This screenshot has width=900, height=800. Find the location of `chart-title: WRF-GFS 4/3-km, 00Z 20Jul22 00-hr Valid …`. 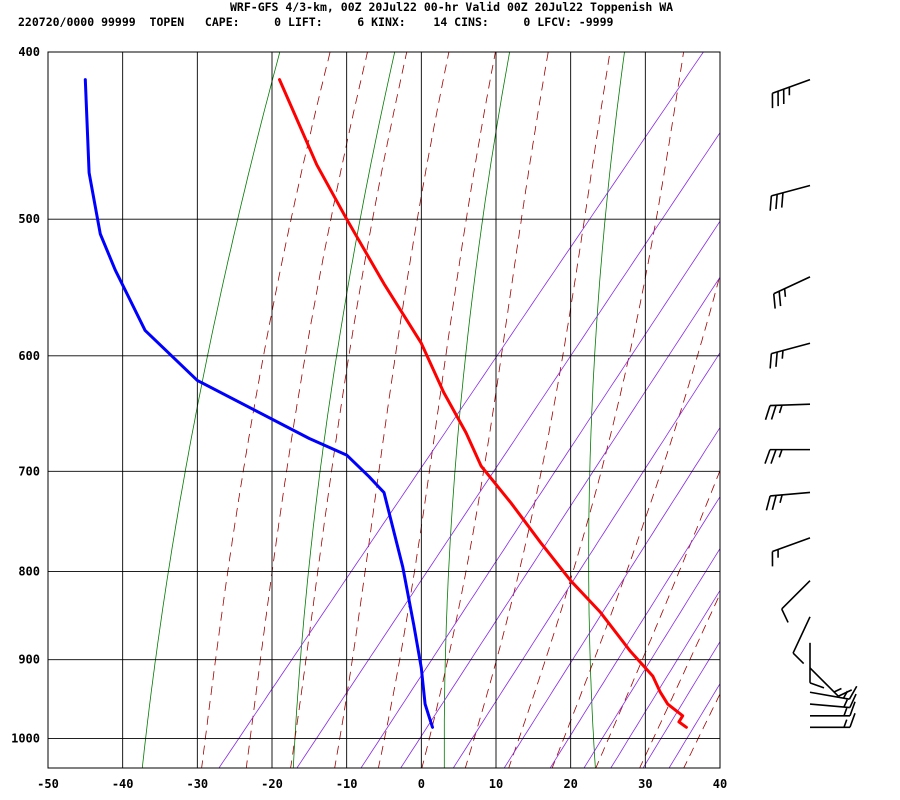

chart-title: WRF-GFS 4/3-km, 00Z 20Jul22 00-hr Valid … is located at coordinates (452, 7).